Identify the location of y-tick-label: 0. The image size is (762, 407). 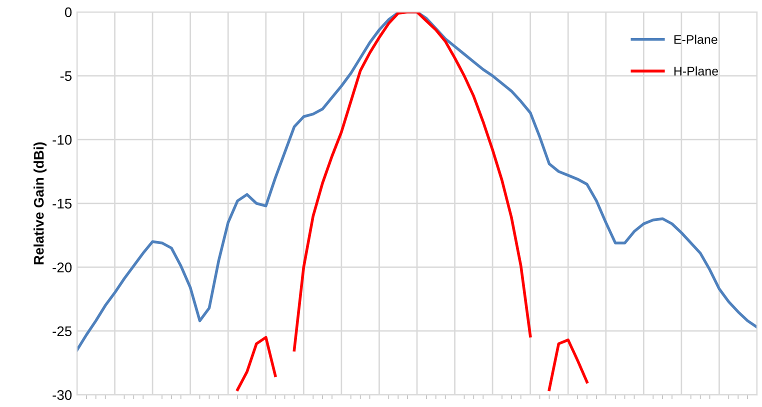
(68, 12).